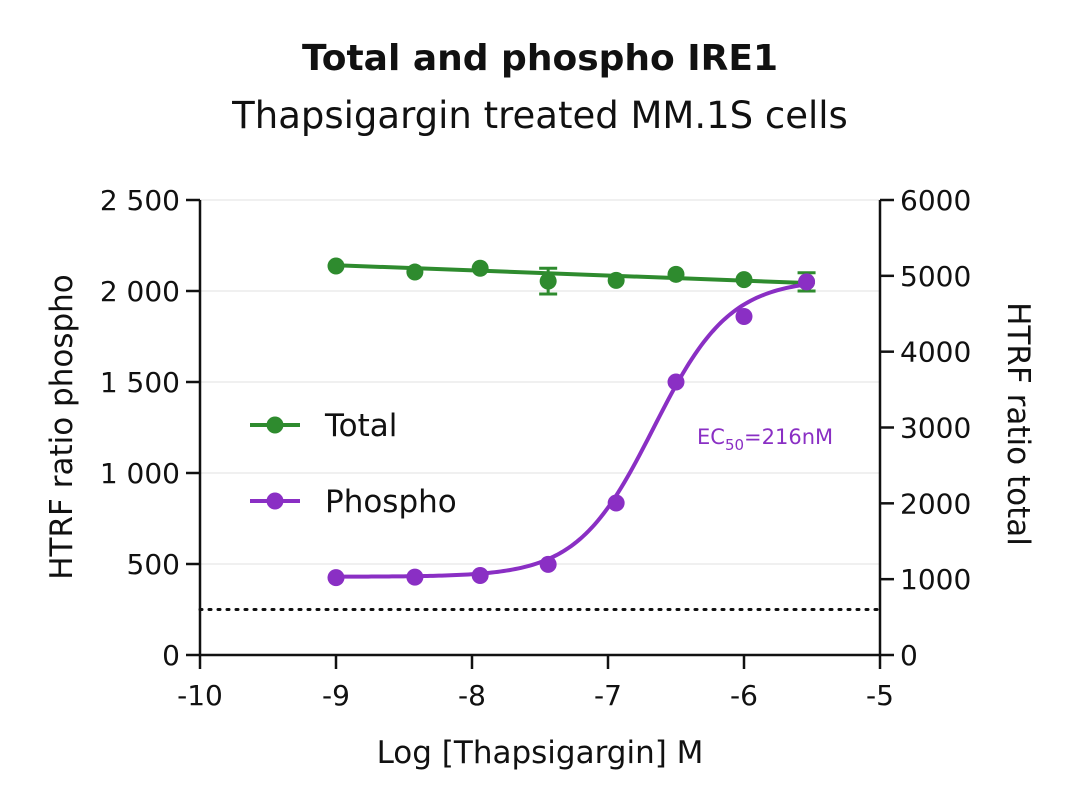  What do you see at coordinates (935, 428) in the screenshot?
I see `y-right-tick-label: 3000` at bounding box center [935, 428].